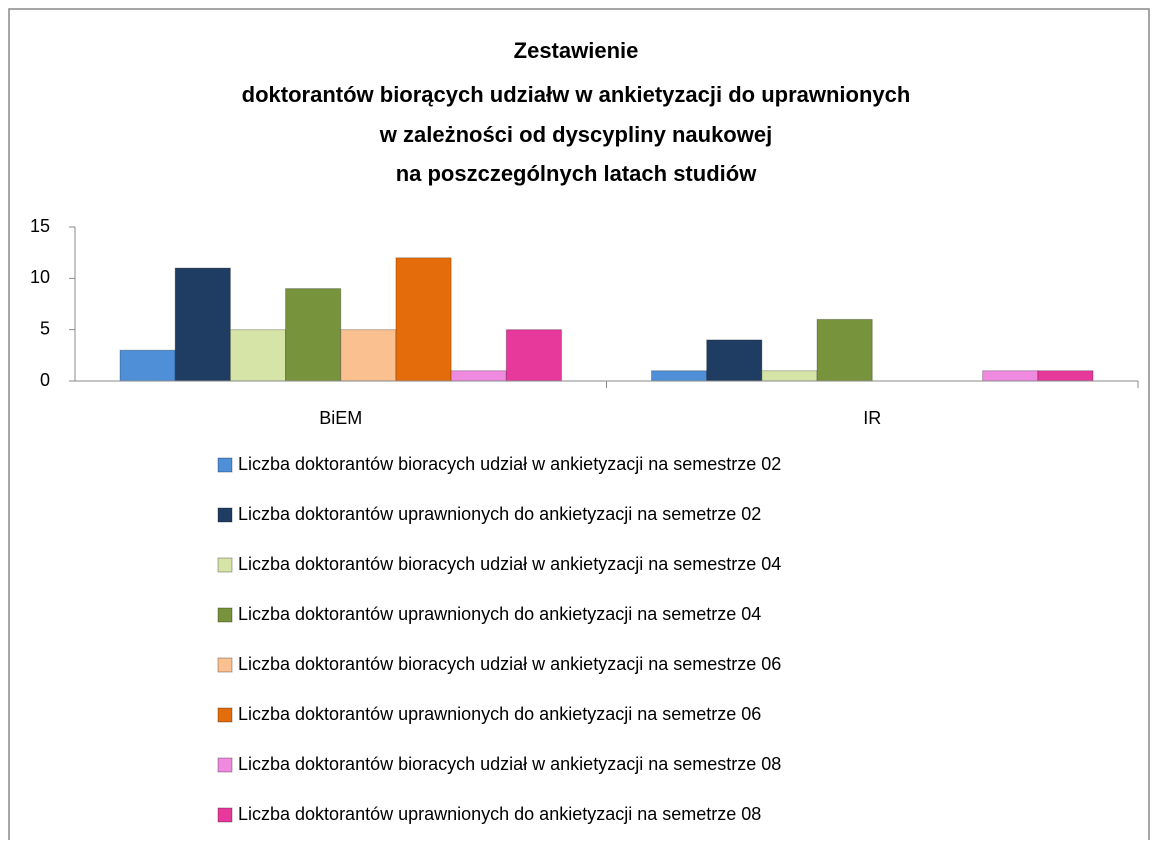 The height and width of the screenshot is (845, 1153). What do you see at coordinates (575, 134) in the screenshot?
I see `chart-title: w zależności od dyscypliny naukowej` at bounding box center [575, 134].